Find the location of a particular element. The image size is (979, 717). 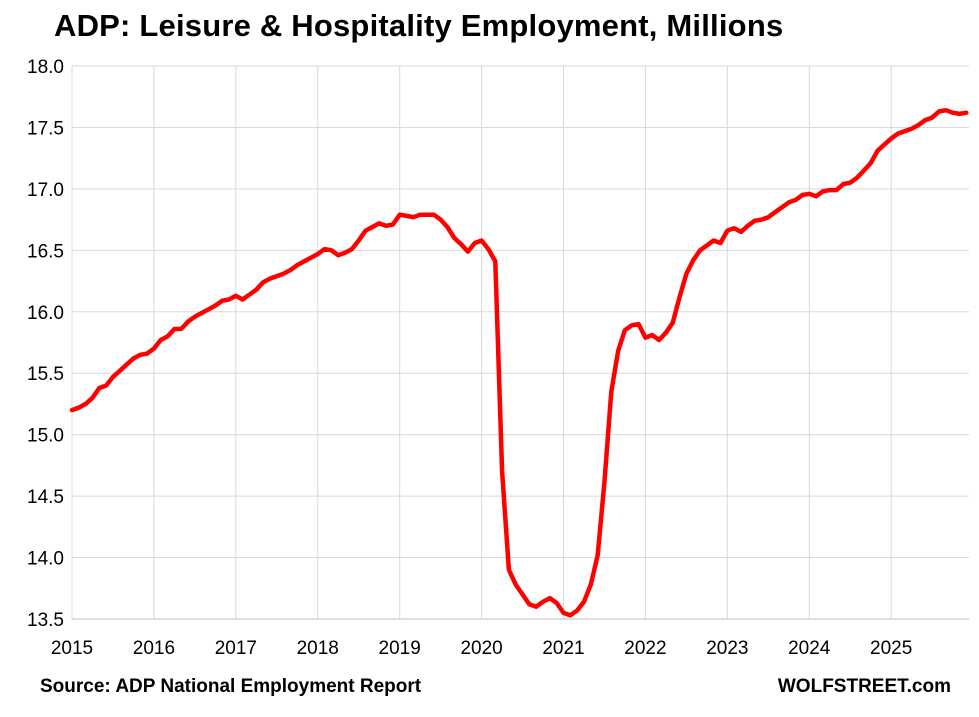

y-tick-label: 14.5 is located at coordinates (45, 497).